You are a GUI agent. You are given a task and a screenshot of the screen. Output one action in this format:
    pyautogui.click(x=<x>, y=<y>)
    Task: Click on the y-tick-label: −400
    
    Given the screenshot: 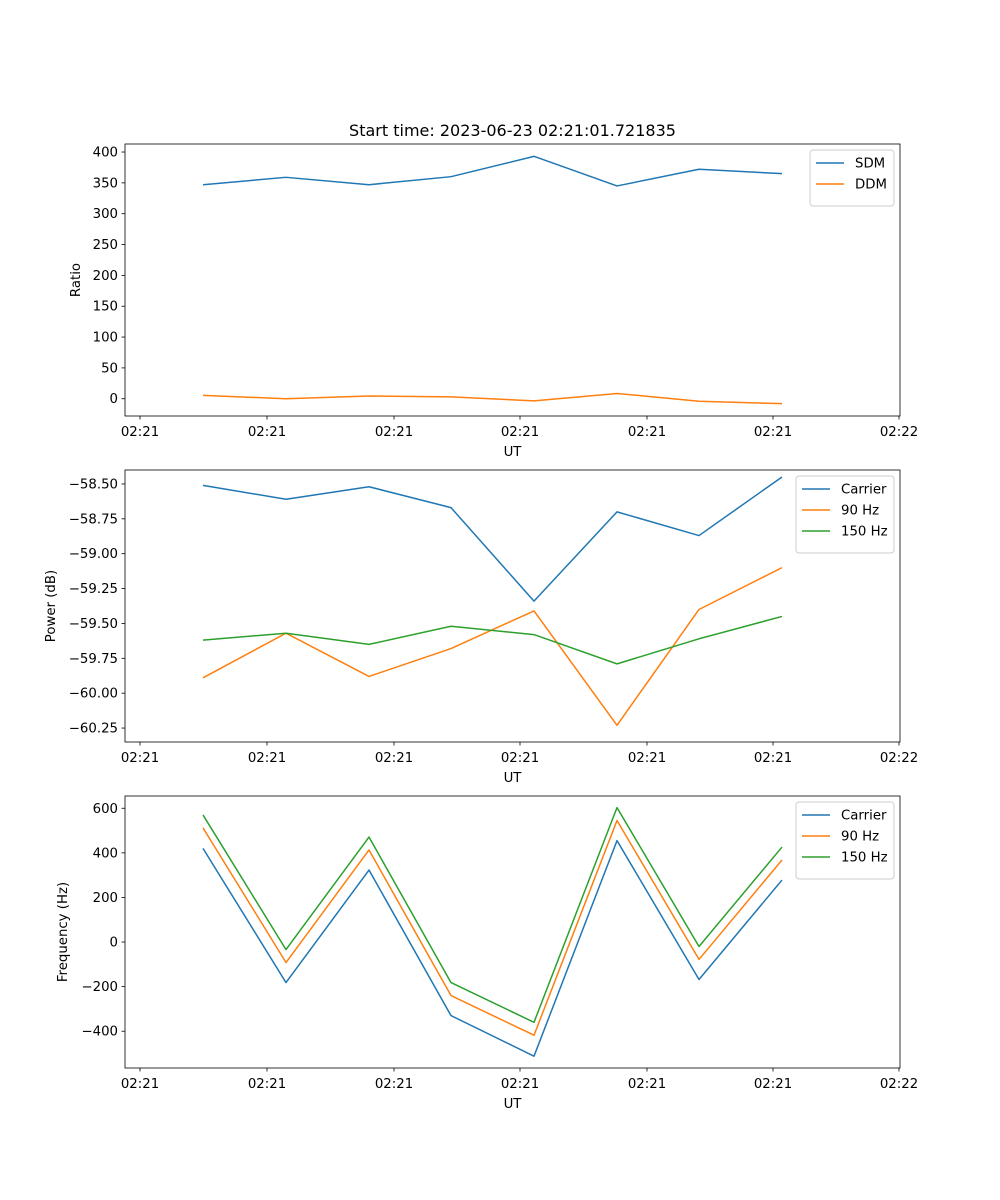 What is the action you would take?
    pyautogui.click(x=99, y=1032)
    